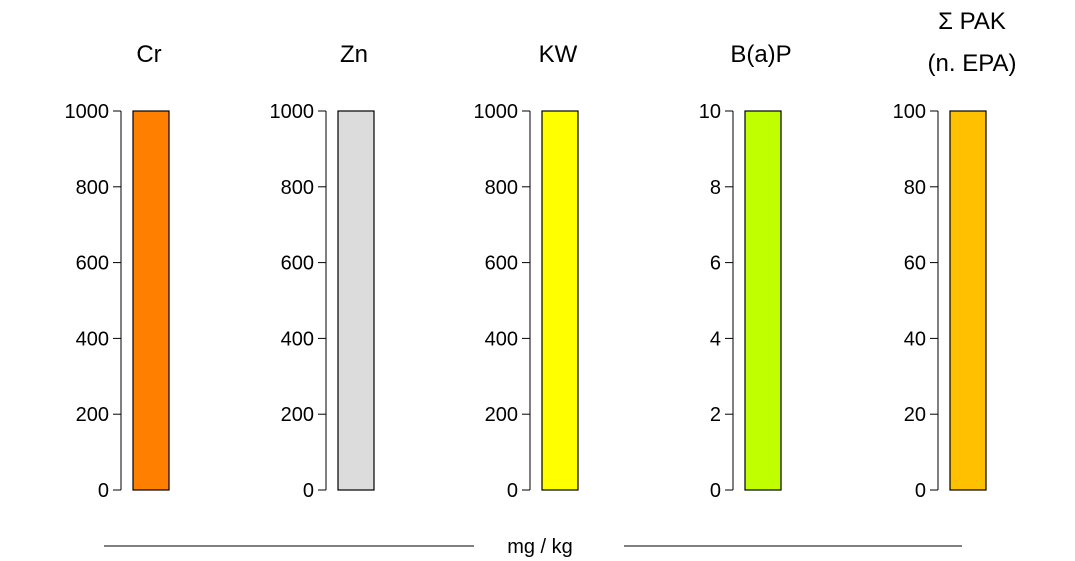  What do you see at coordinates (354, 54) in the screenshot?
I see `panel-title: Zn` at bounding box center [354, 54].